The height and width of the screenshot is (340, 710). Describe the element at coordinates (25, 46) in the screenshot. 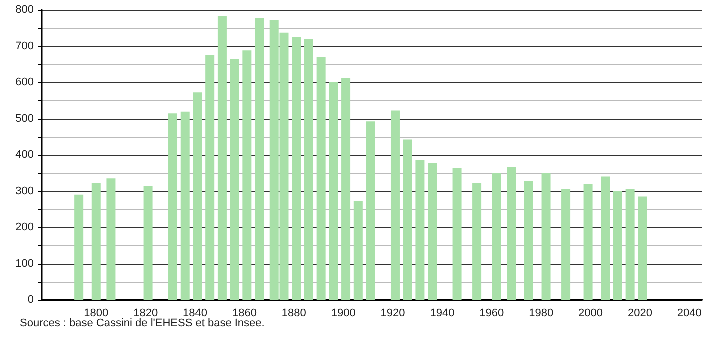

I see `y-tick-label: 700` at that location.